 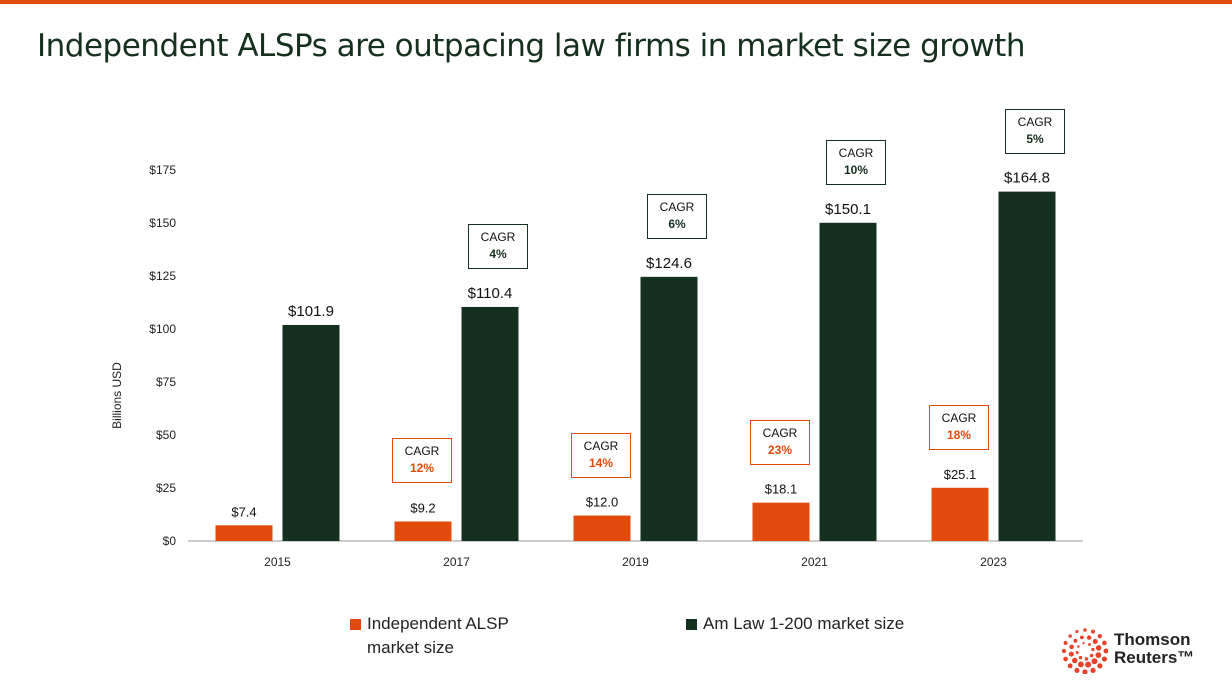 I want to click on x-tick-label: 2023, so click(x=993, y=562).